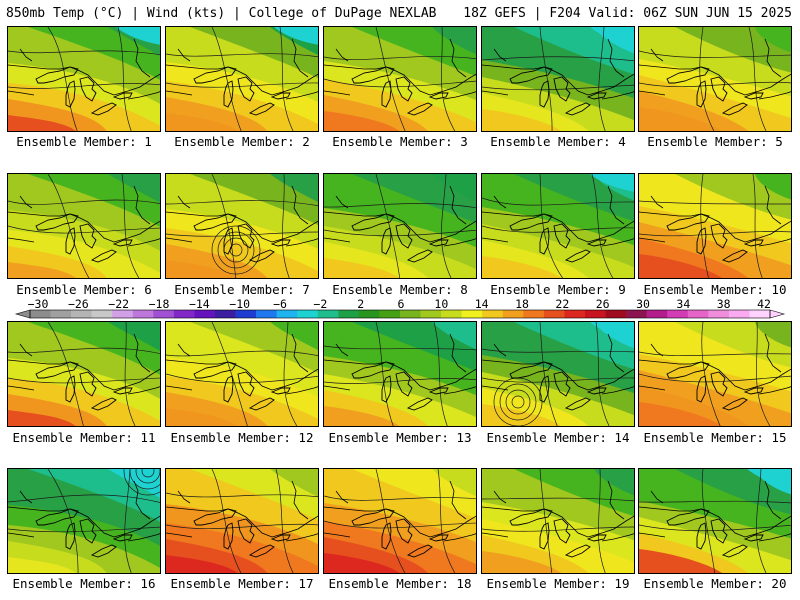 The width and height of the screenshot is (800, 600). What do you see at coordinates (400, 314) in the screenshot?
I see `colorbar-strip` at bounding box center [400, 314].